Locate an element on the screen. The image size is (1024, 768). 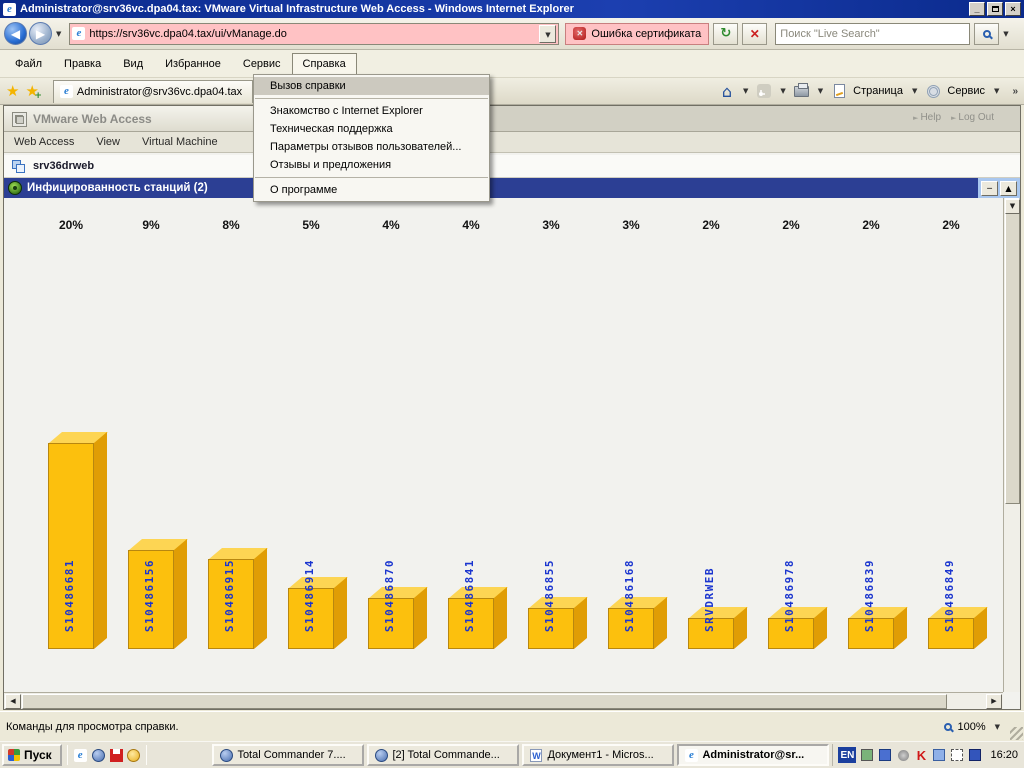
address-dropdown-button: ▼ is located at coordinates (548, 33).